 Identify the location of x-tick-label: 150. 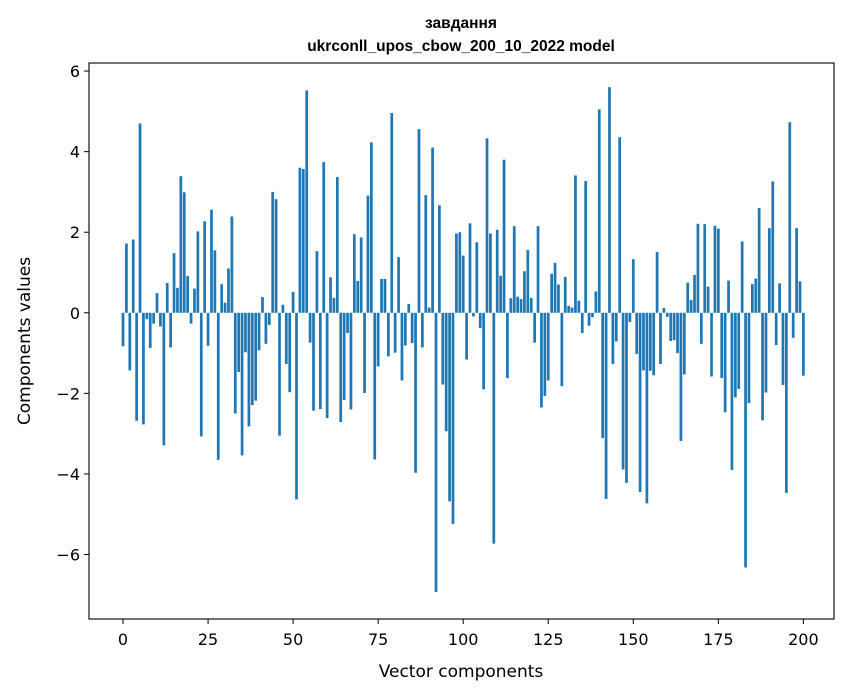
(633, 639).